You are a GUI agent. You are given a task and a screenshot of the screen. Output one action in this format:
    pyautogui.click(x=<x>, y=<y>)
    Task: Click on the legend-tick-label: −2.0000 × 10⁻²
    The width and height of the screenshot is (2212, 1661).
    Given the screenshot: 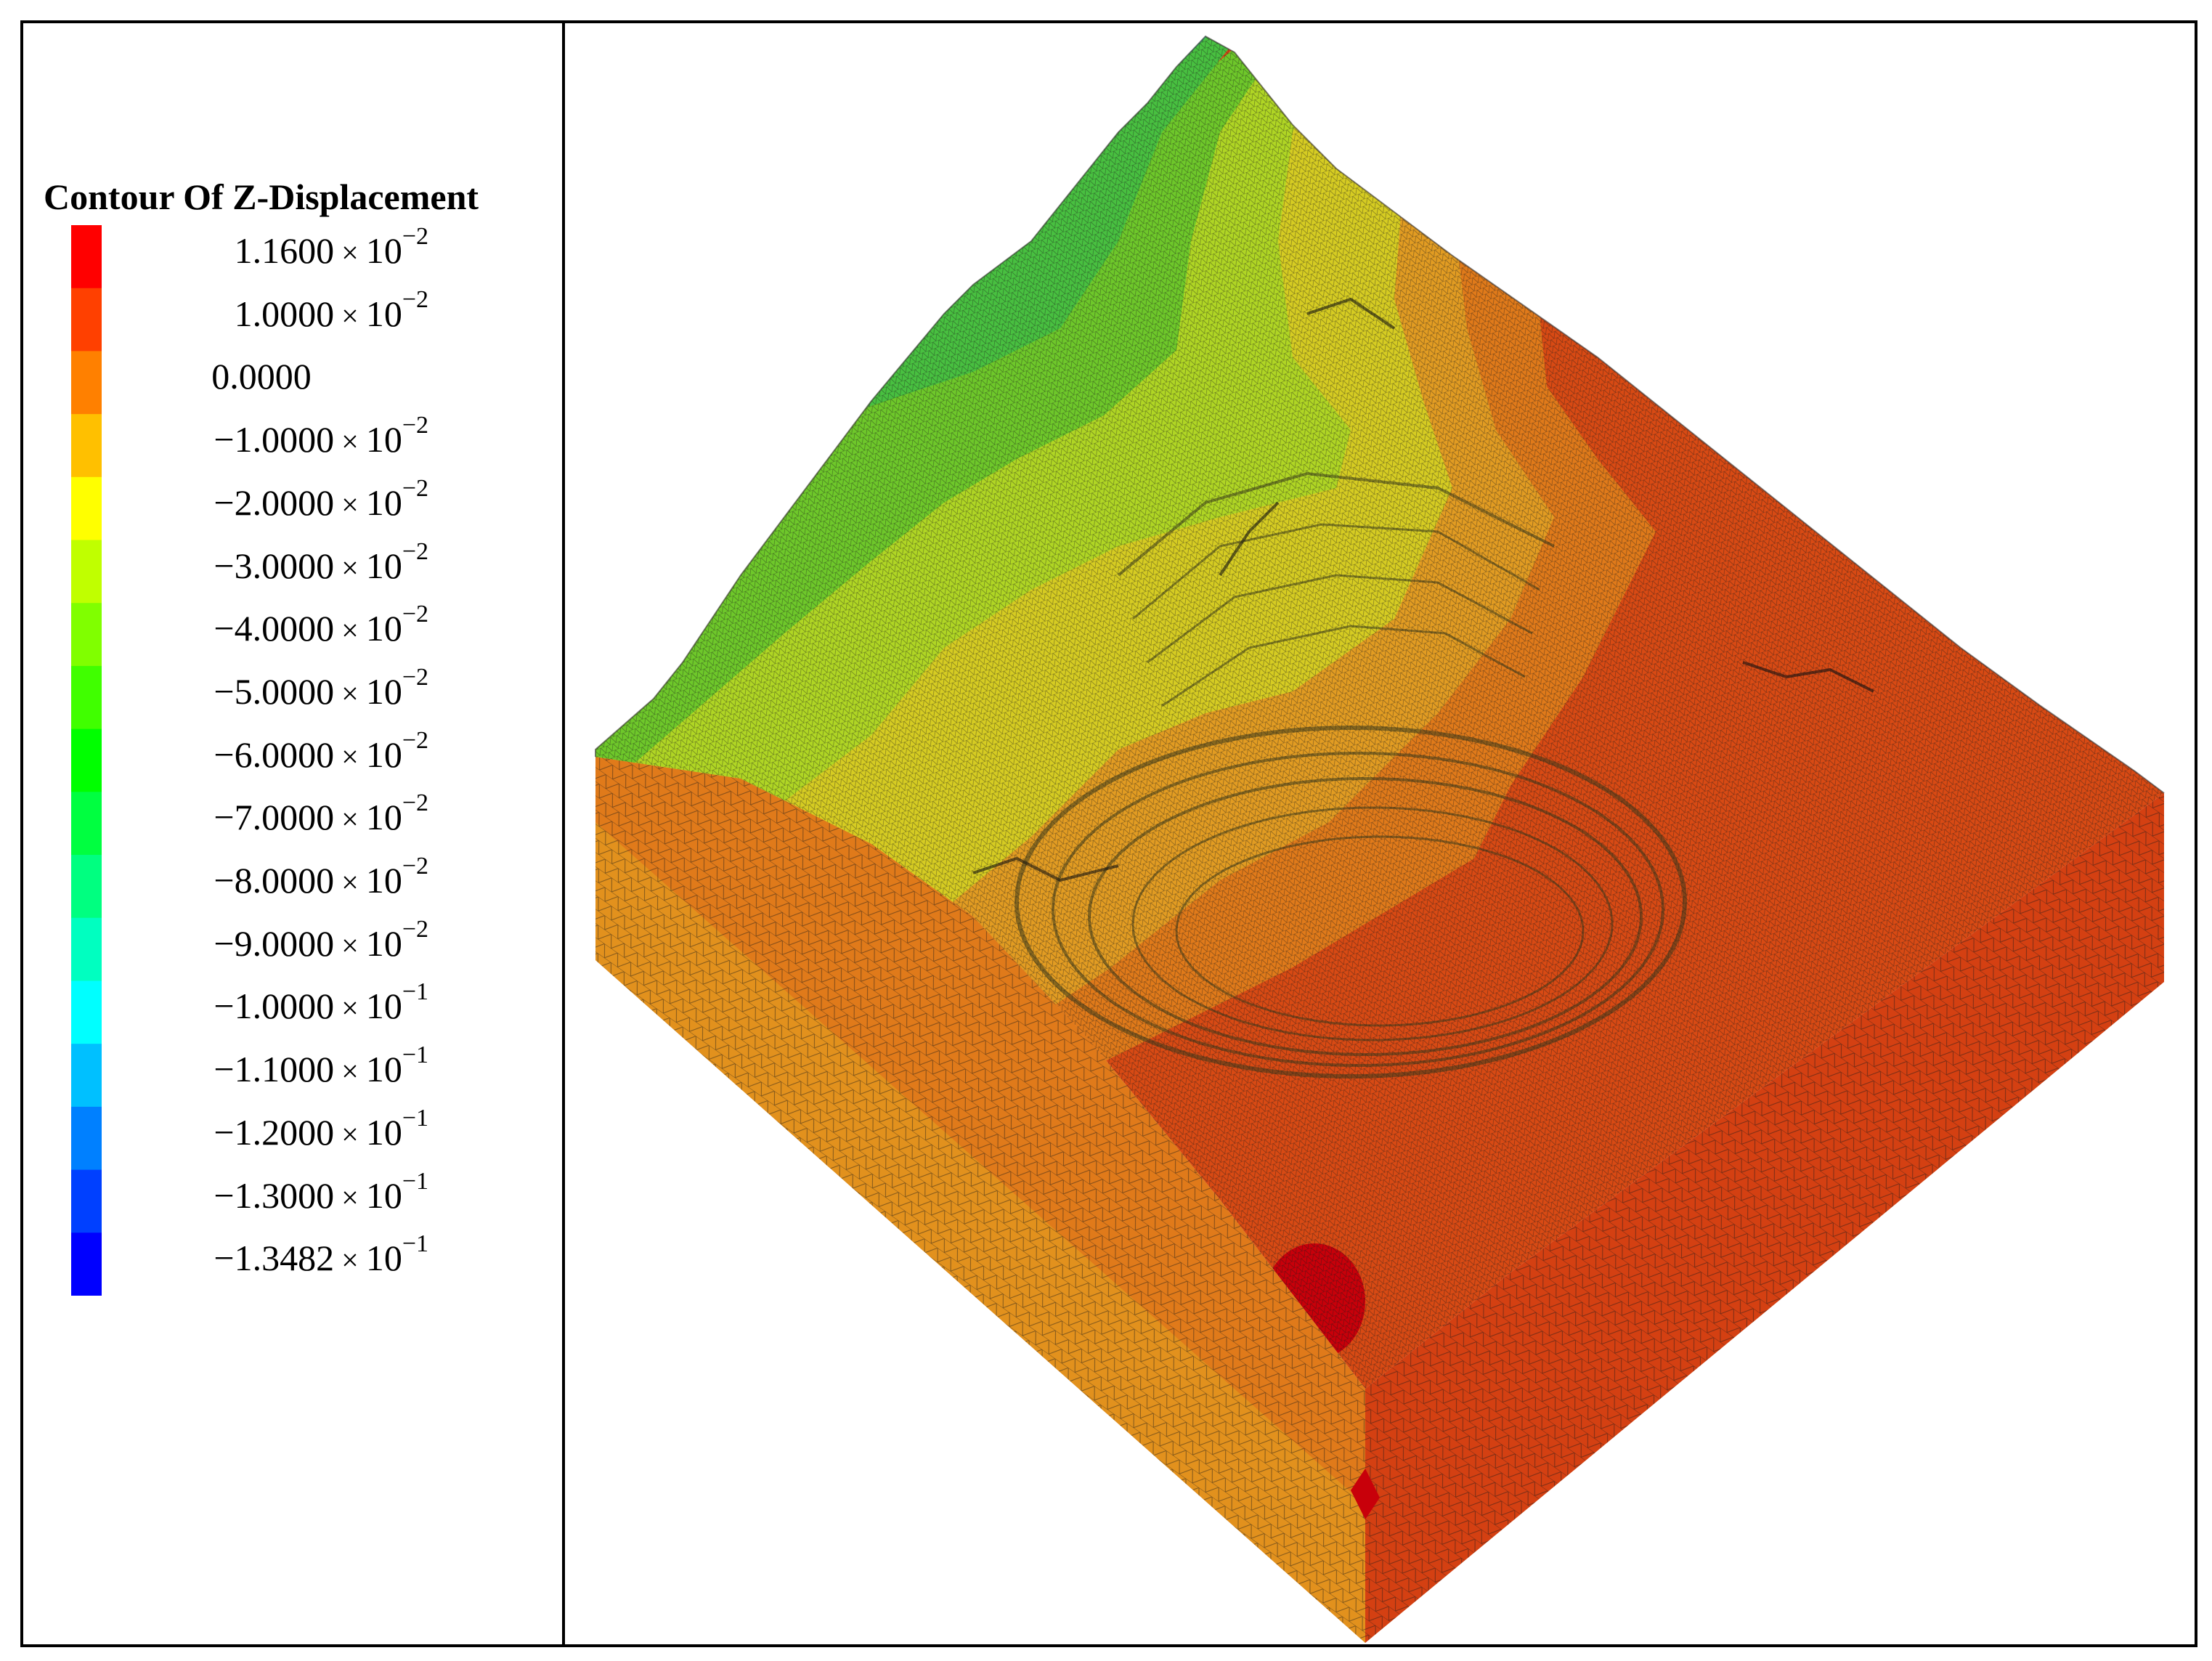 What is the action you would take?
    pyautogui.click(x=275, y=503)
    